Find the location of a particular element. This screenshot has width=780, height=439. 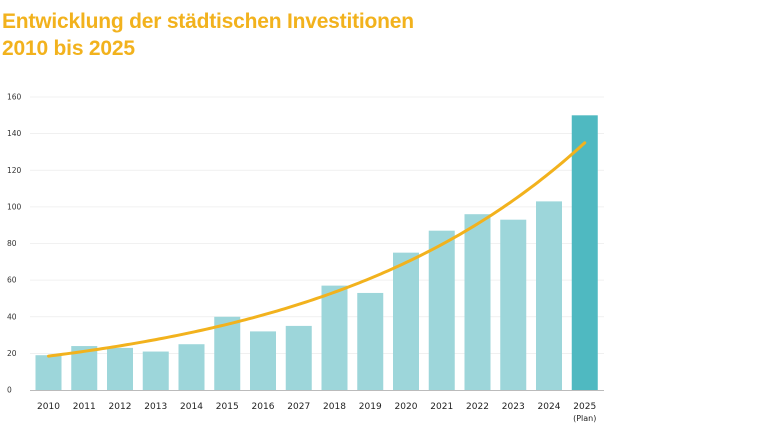

y-tick-label: 40 is located at coordinates (12, 316).